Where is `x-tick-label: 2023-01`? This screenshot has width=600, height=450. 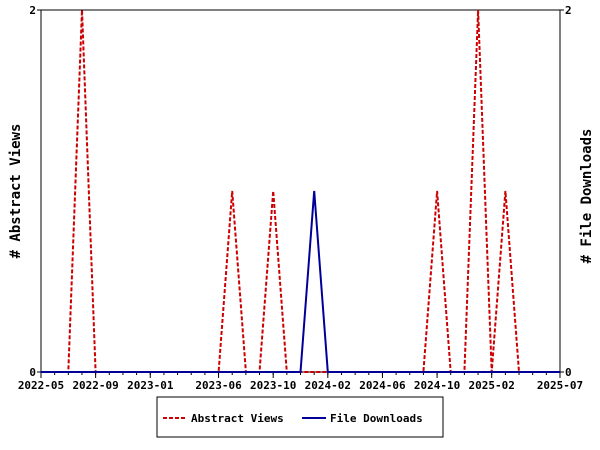
x-tick-label: 2023-01 is located at coordinates (150, 385).